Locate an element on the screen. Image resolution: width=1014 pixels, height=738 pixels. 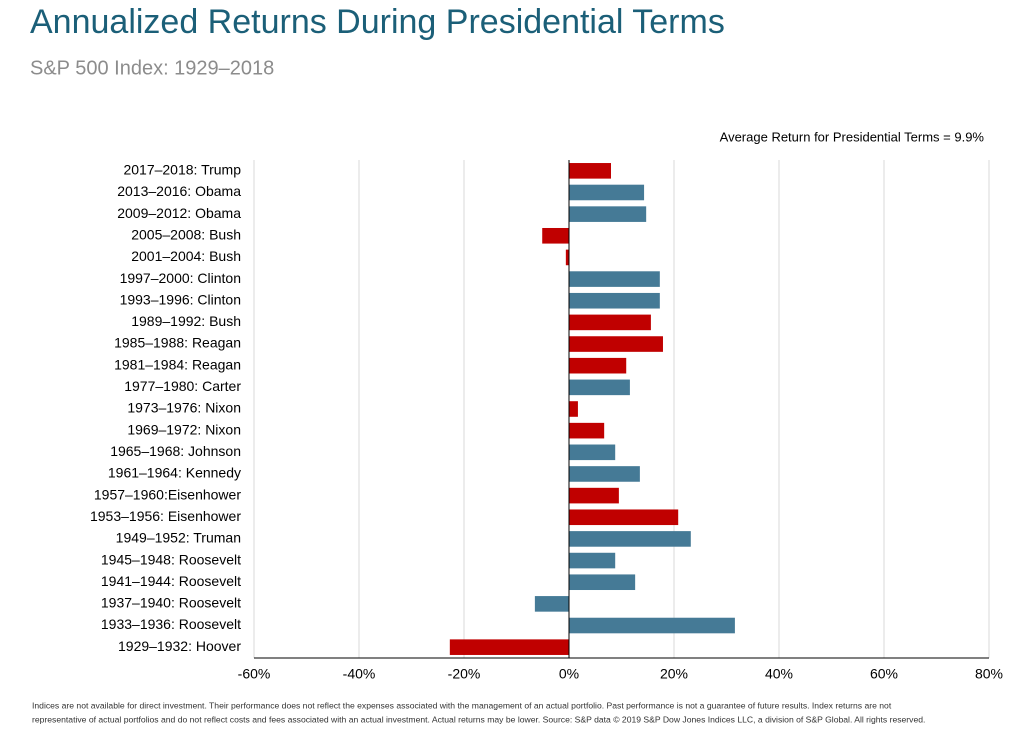
x-tick-label: -20% is located at coordinates (464, 674).